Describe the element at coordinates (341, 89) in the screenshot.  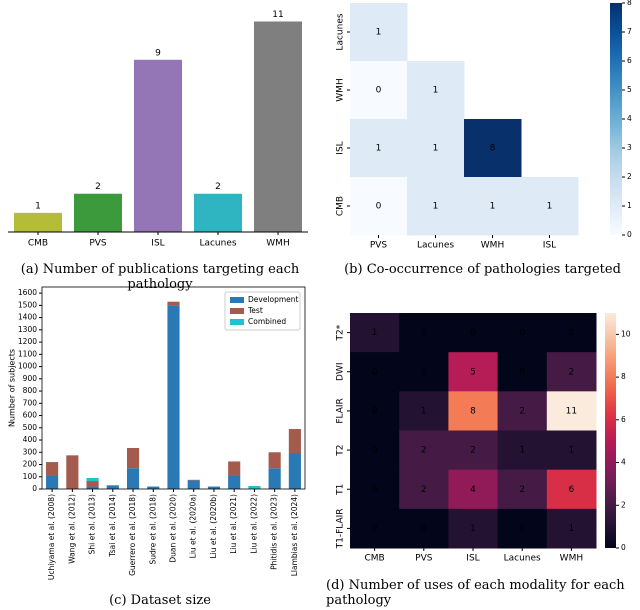
I see `y-tick-label: WMH` at that location.